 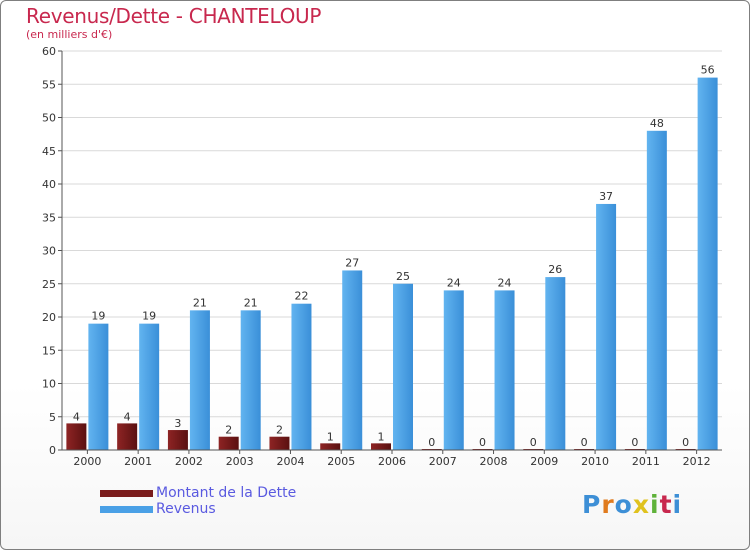 What do you see at coordinates (443, 461) in the screenshot?
I see `x-tick-label: 2007` at bounding box center [443, 461].